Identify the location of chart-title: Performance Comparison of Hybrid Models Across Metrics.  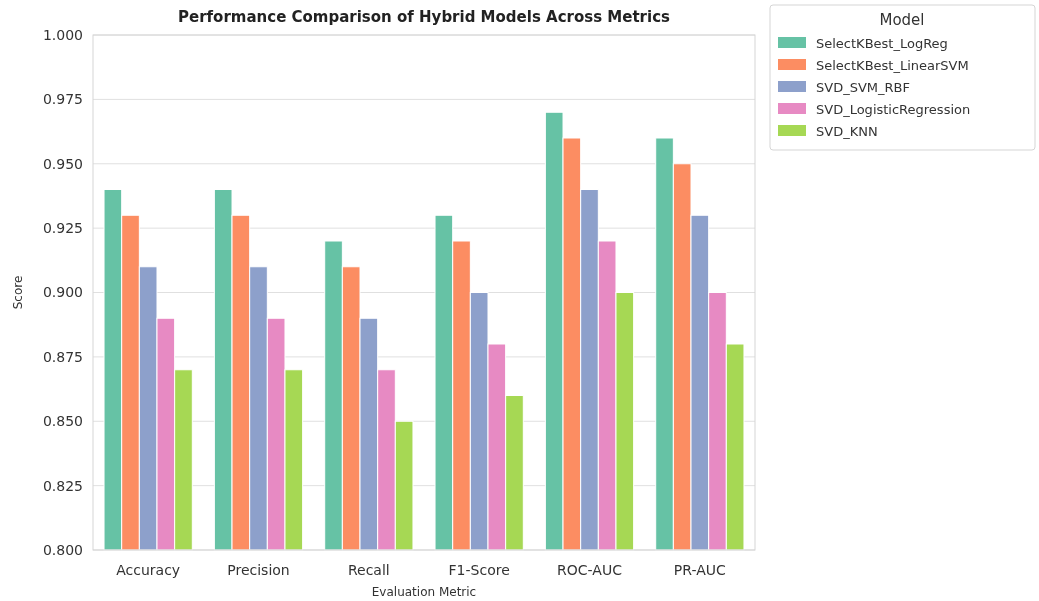
(424, 17).